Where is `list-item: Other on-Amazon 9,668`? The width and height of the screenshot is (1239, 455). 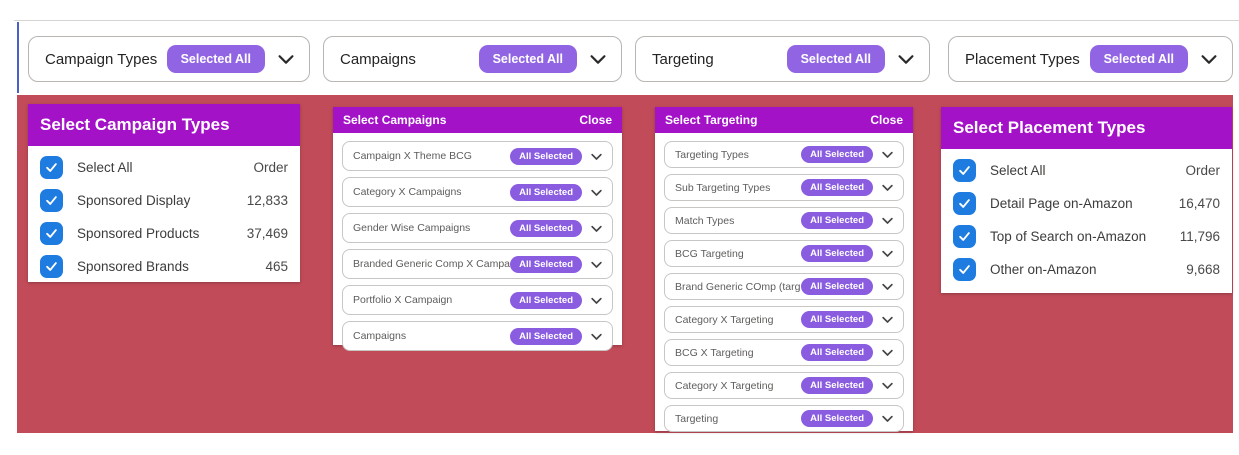
list-item: Other on-Amazon 9,668 is located at coordinates (1086, 269).